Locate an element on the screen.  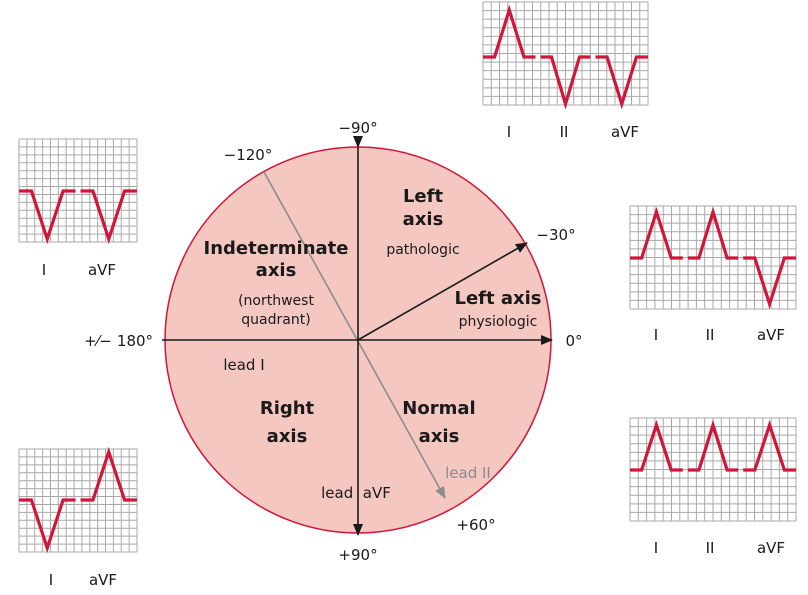
indeterminate-title-line1: Indeterminate is located at coordinates (276, 248).